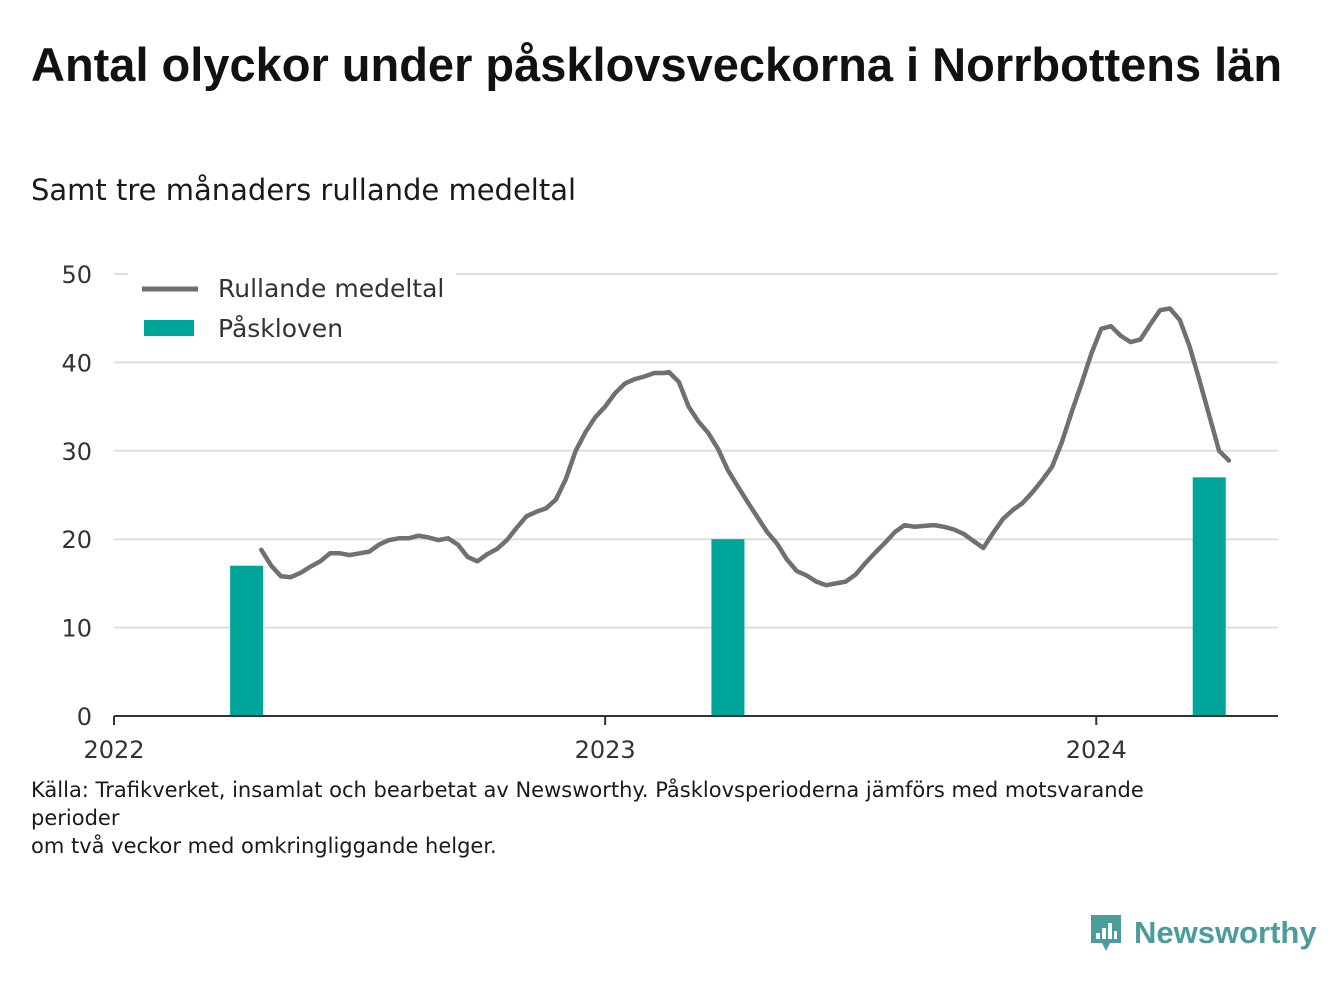  What do you see at coordinates (76, 540) in the screenshot?
I see `y-tick-label-20: 20` at bounding box center [76, 540].